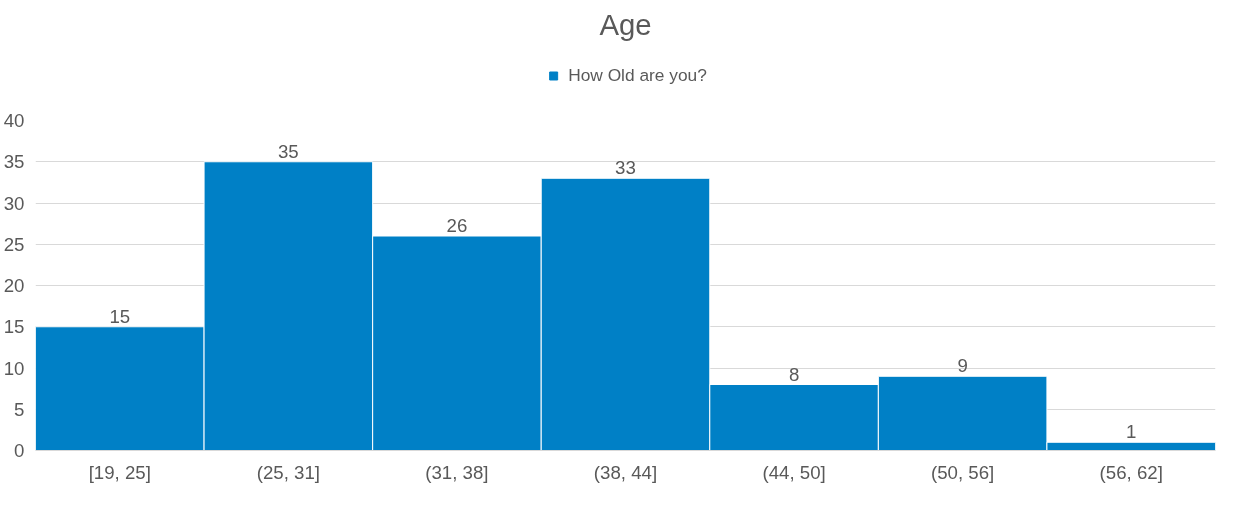 Image resolution: width=1245 pixels, height=506 pixels. Describe the element at coordinates (1131, 472) in the screenshot. I see `x-tick-label: (56, 62]` at that location.